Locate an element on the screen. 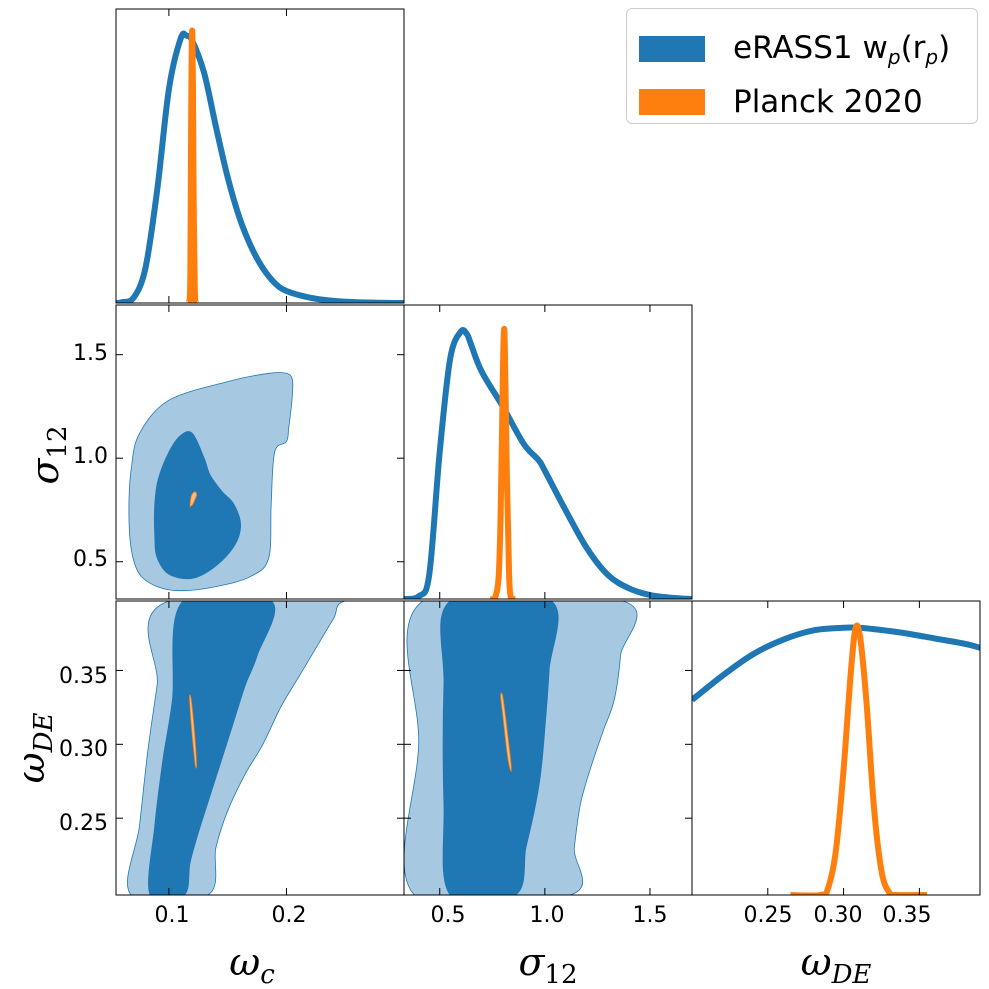 The image size is (989, 989). tick-label-left-sigma12-1.0: 1.0 is located at coordinates (90, 456).